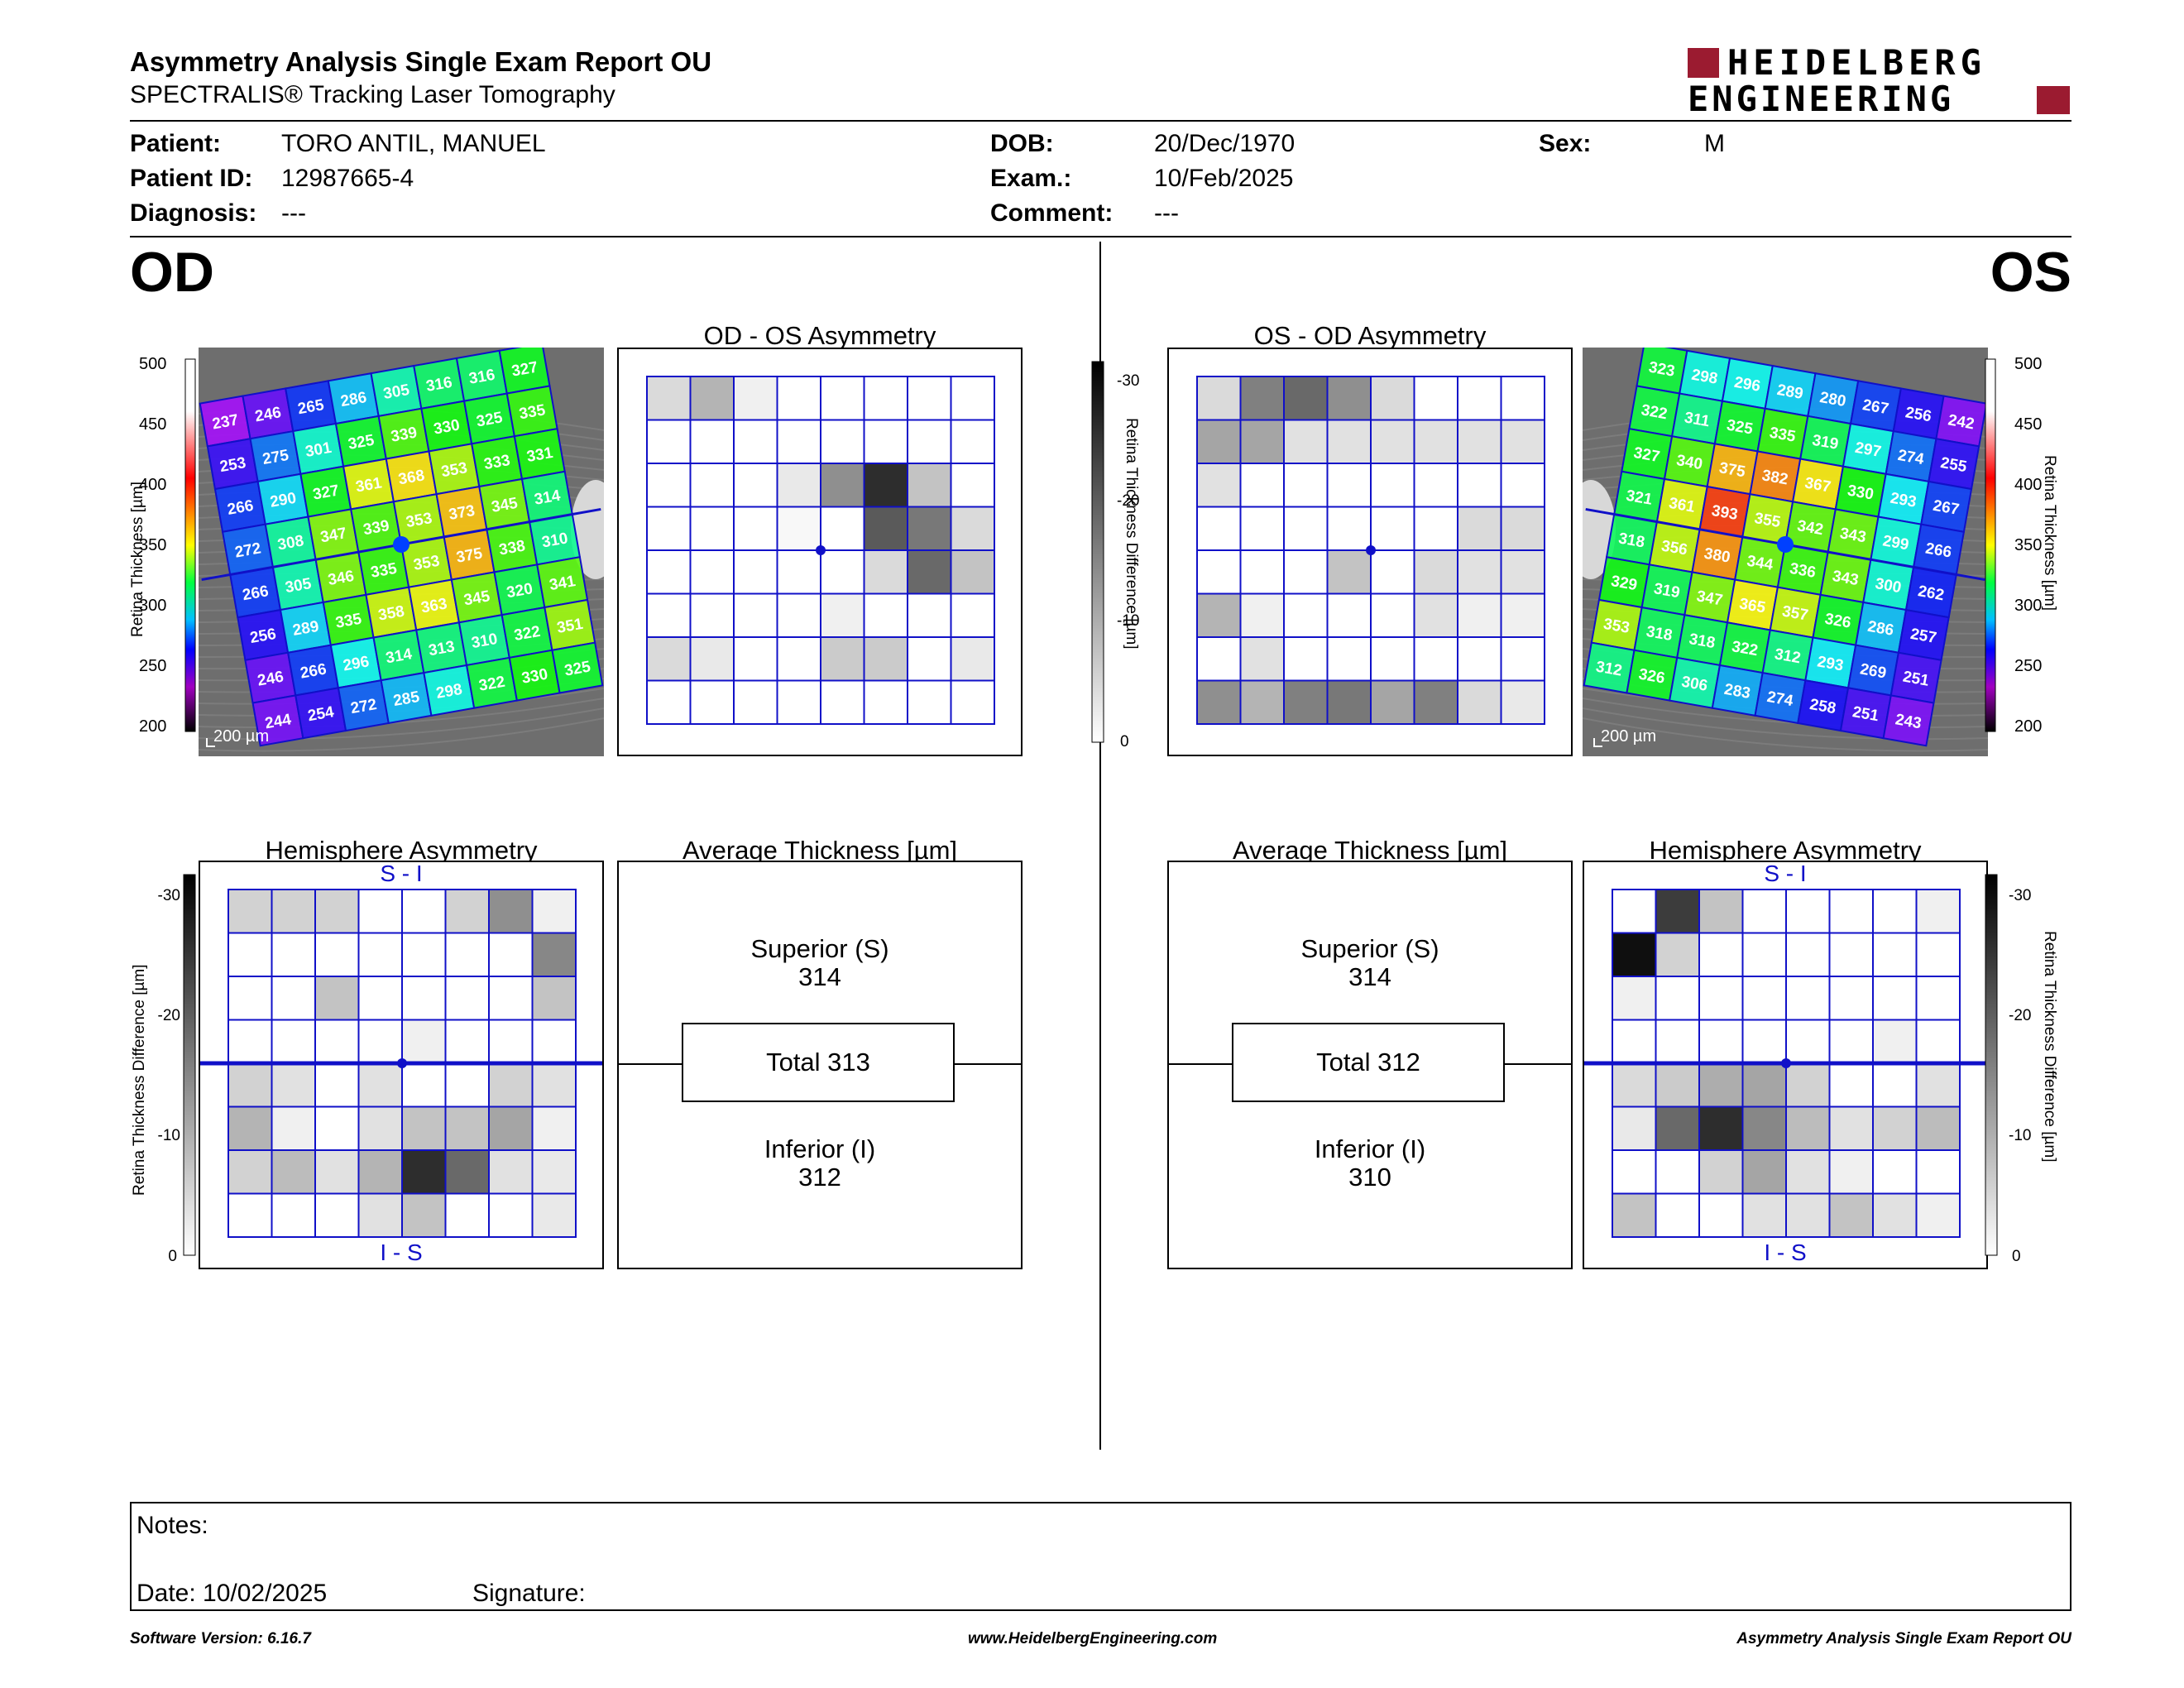 Image resolution: width=2184 pixels, height=1688 pixels. What do you see at coordinates (401, 850) in the screenshot?
I see `od-hemi-title: Hemisphere Asymmetry` at bounding box center [401, 850].